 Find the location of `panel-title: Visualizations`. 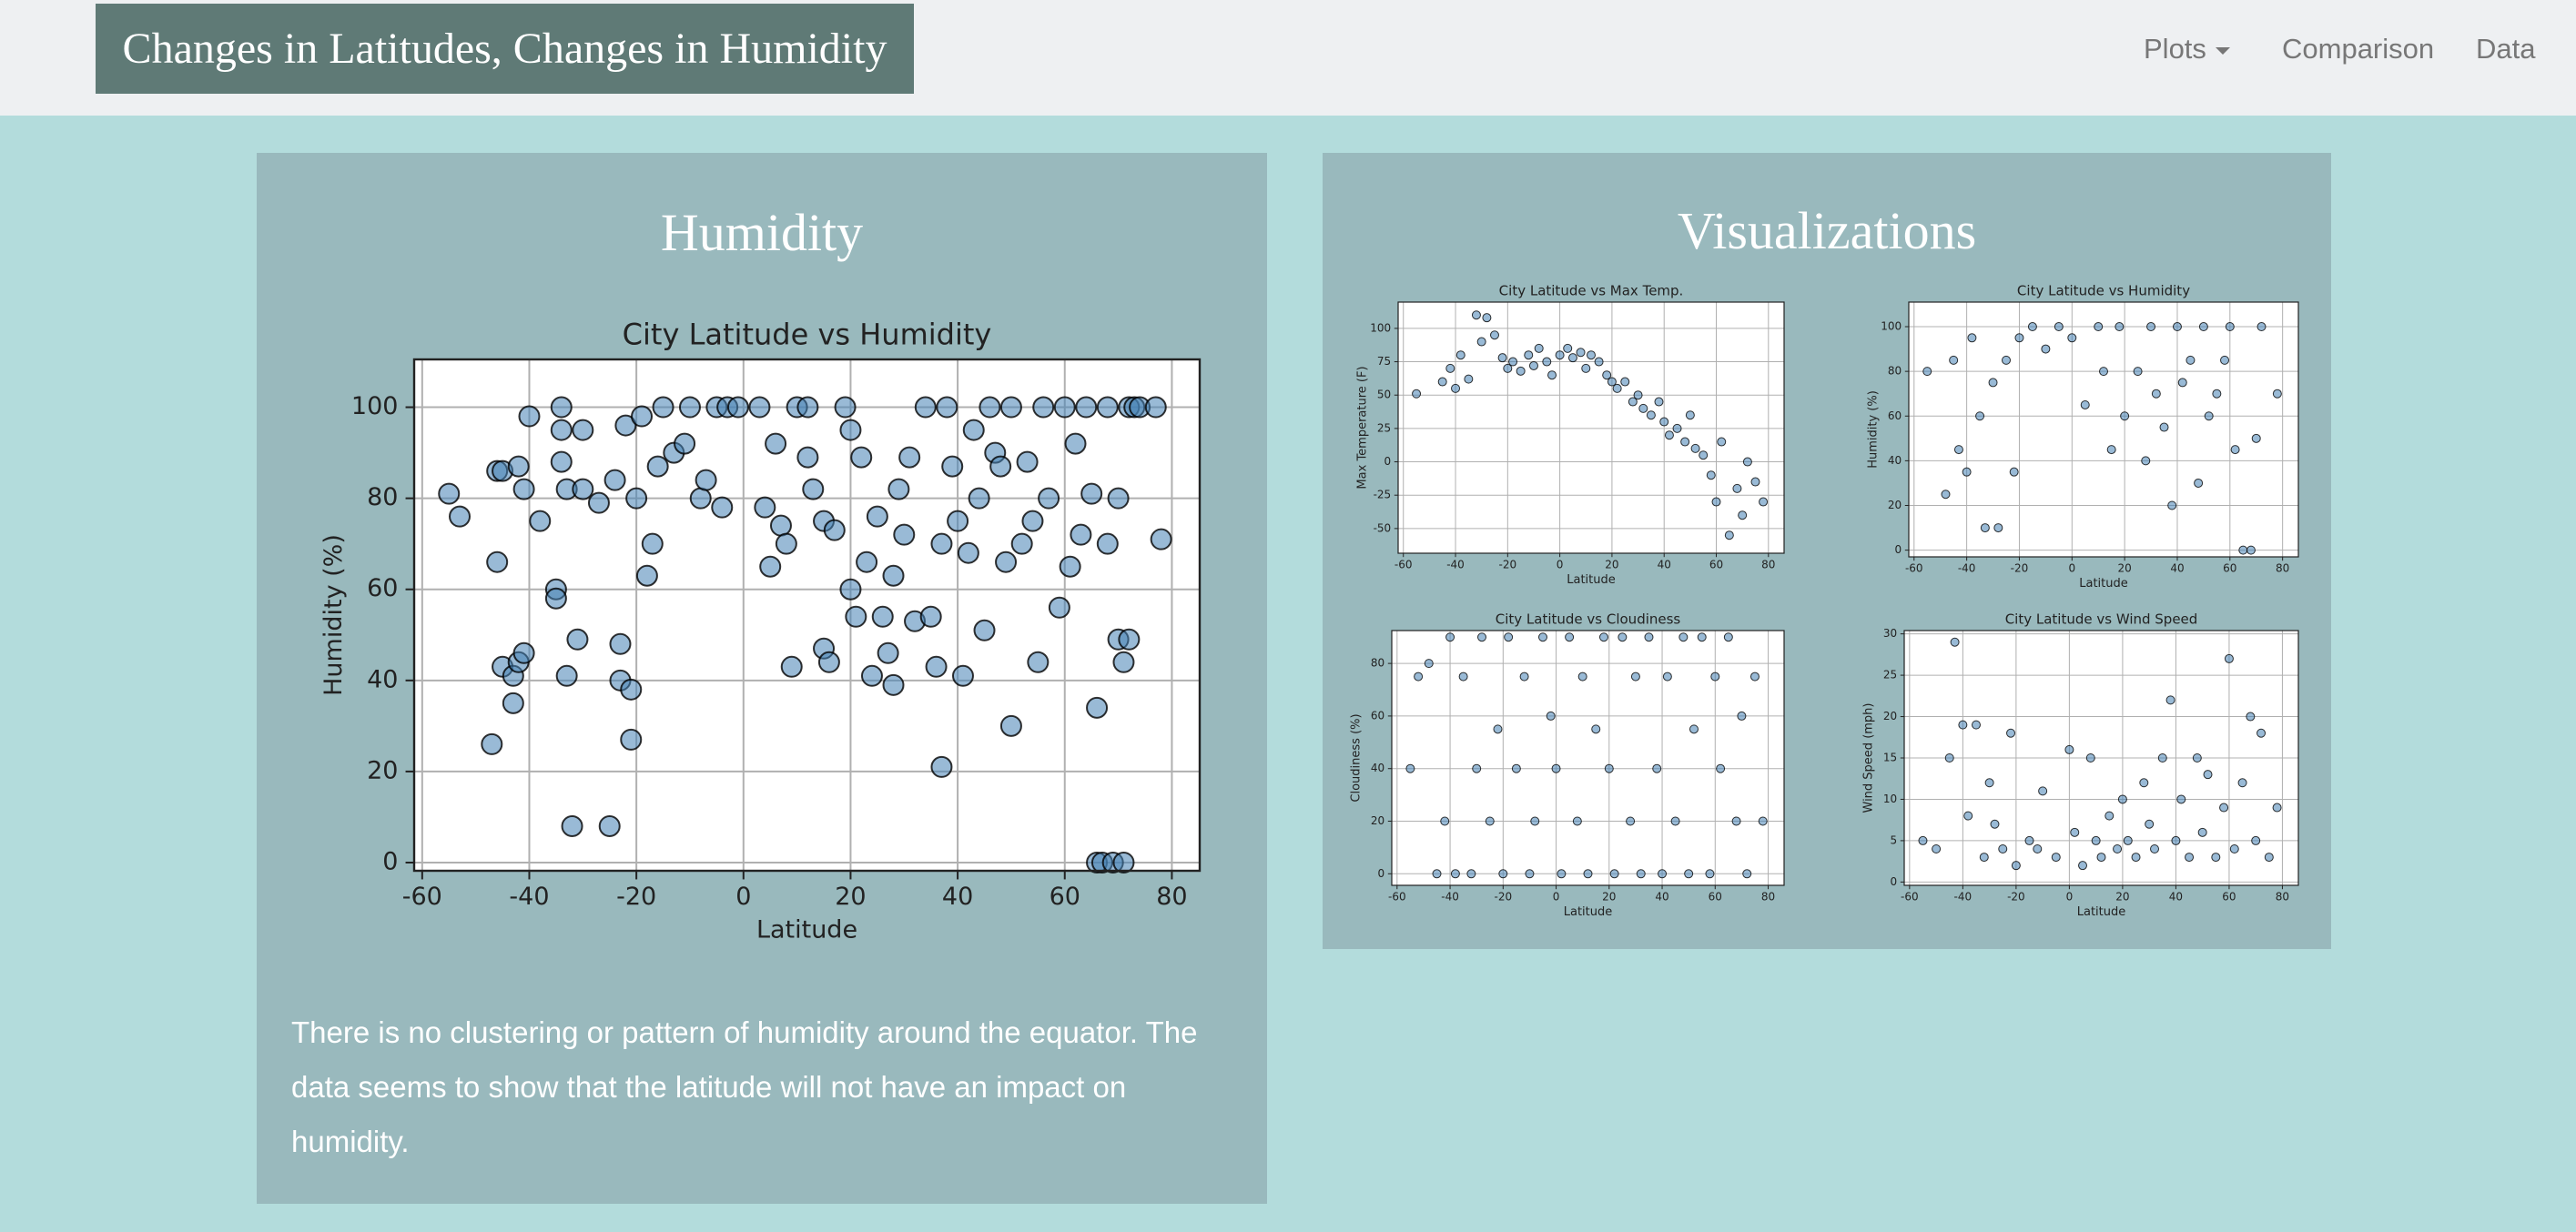

panel-title: Visualizations is located at coordinates (1827, 230).